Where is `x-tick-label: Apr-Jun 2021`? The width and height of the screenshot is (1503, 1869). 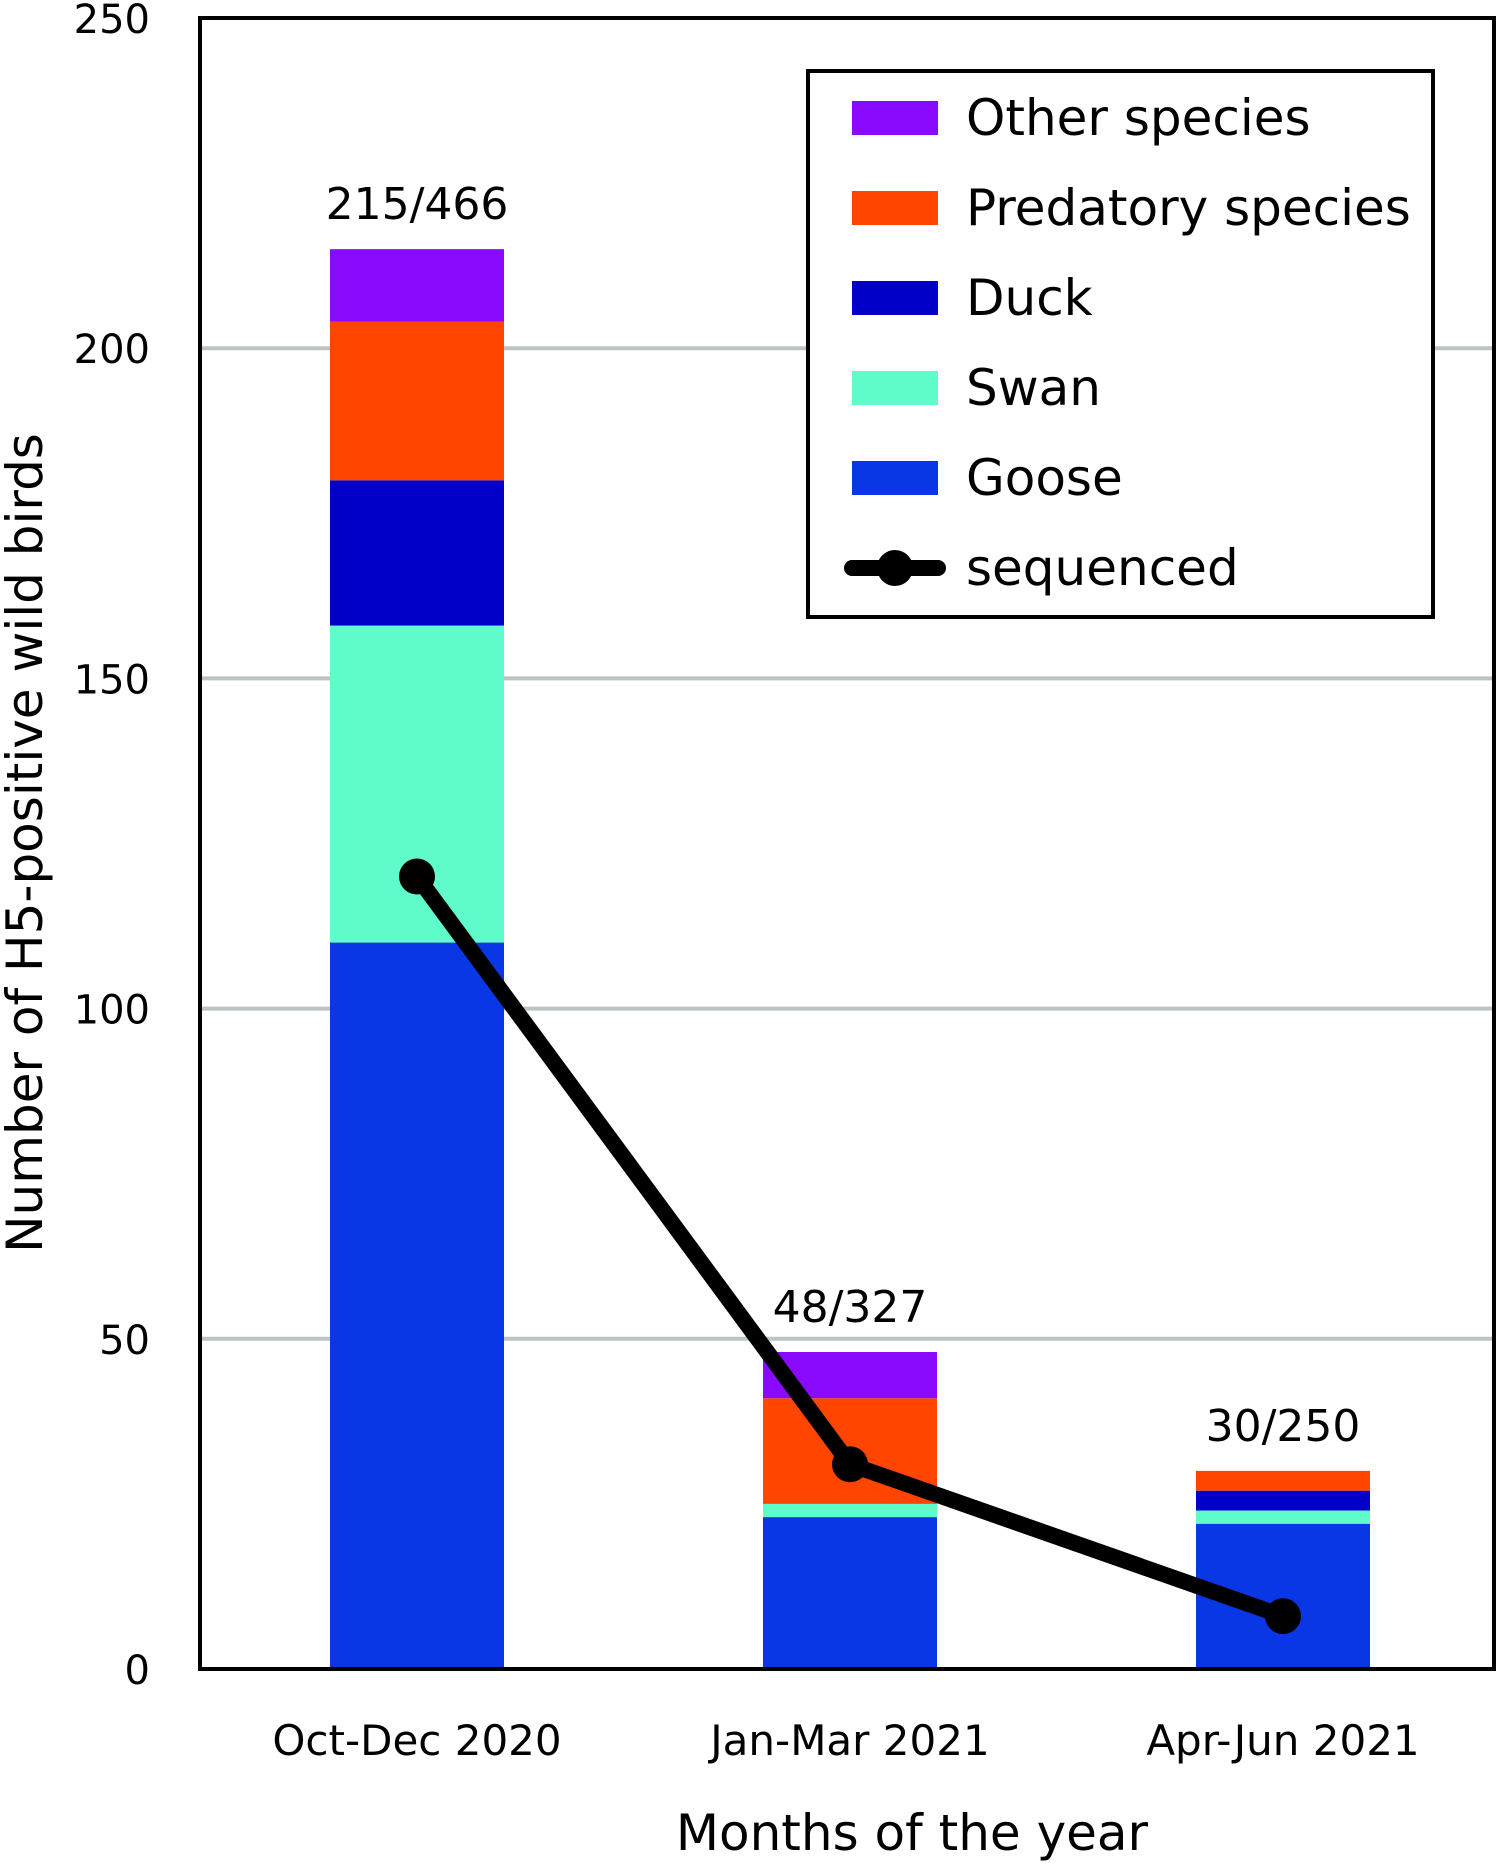
x-tick-label: Apr-Jun 2021 is located at coordinates (1282, 1740).